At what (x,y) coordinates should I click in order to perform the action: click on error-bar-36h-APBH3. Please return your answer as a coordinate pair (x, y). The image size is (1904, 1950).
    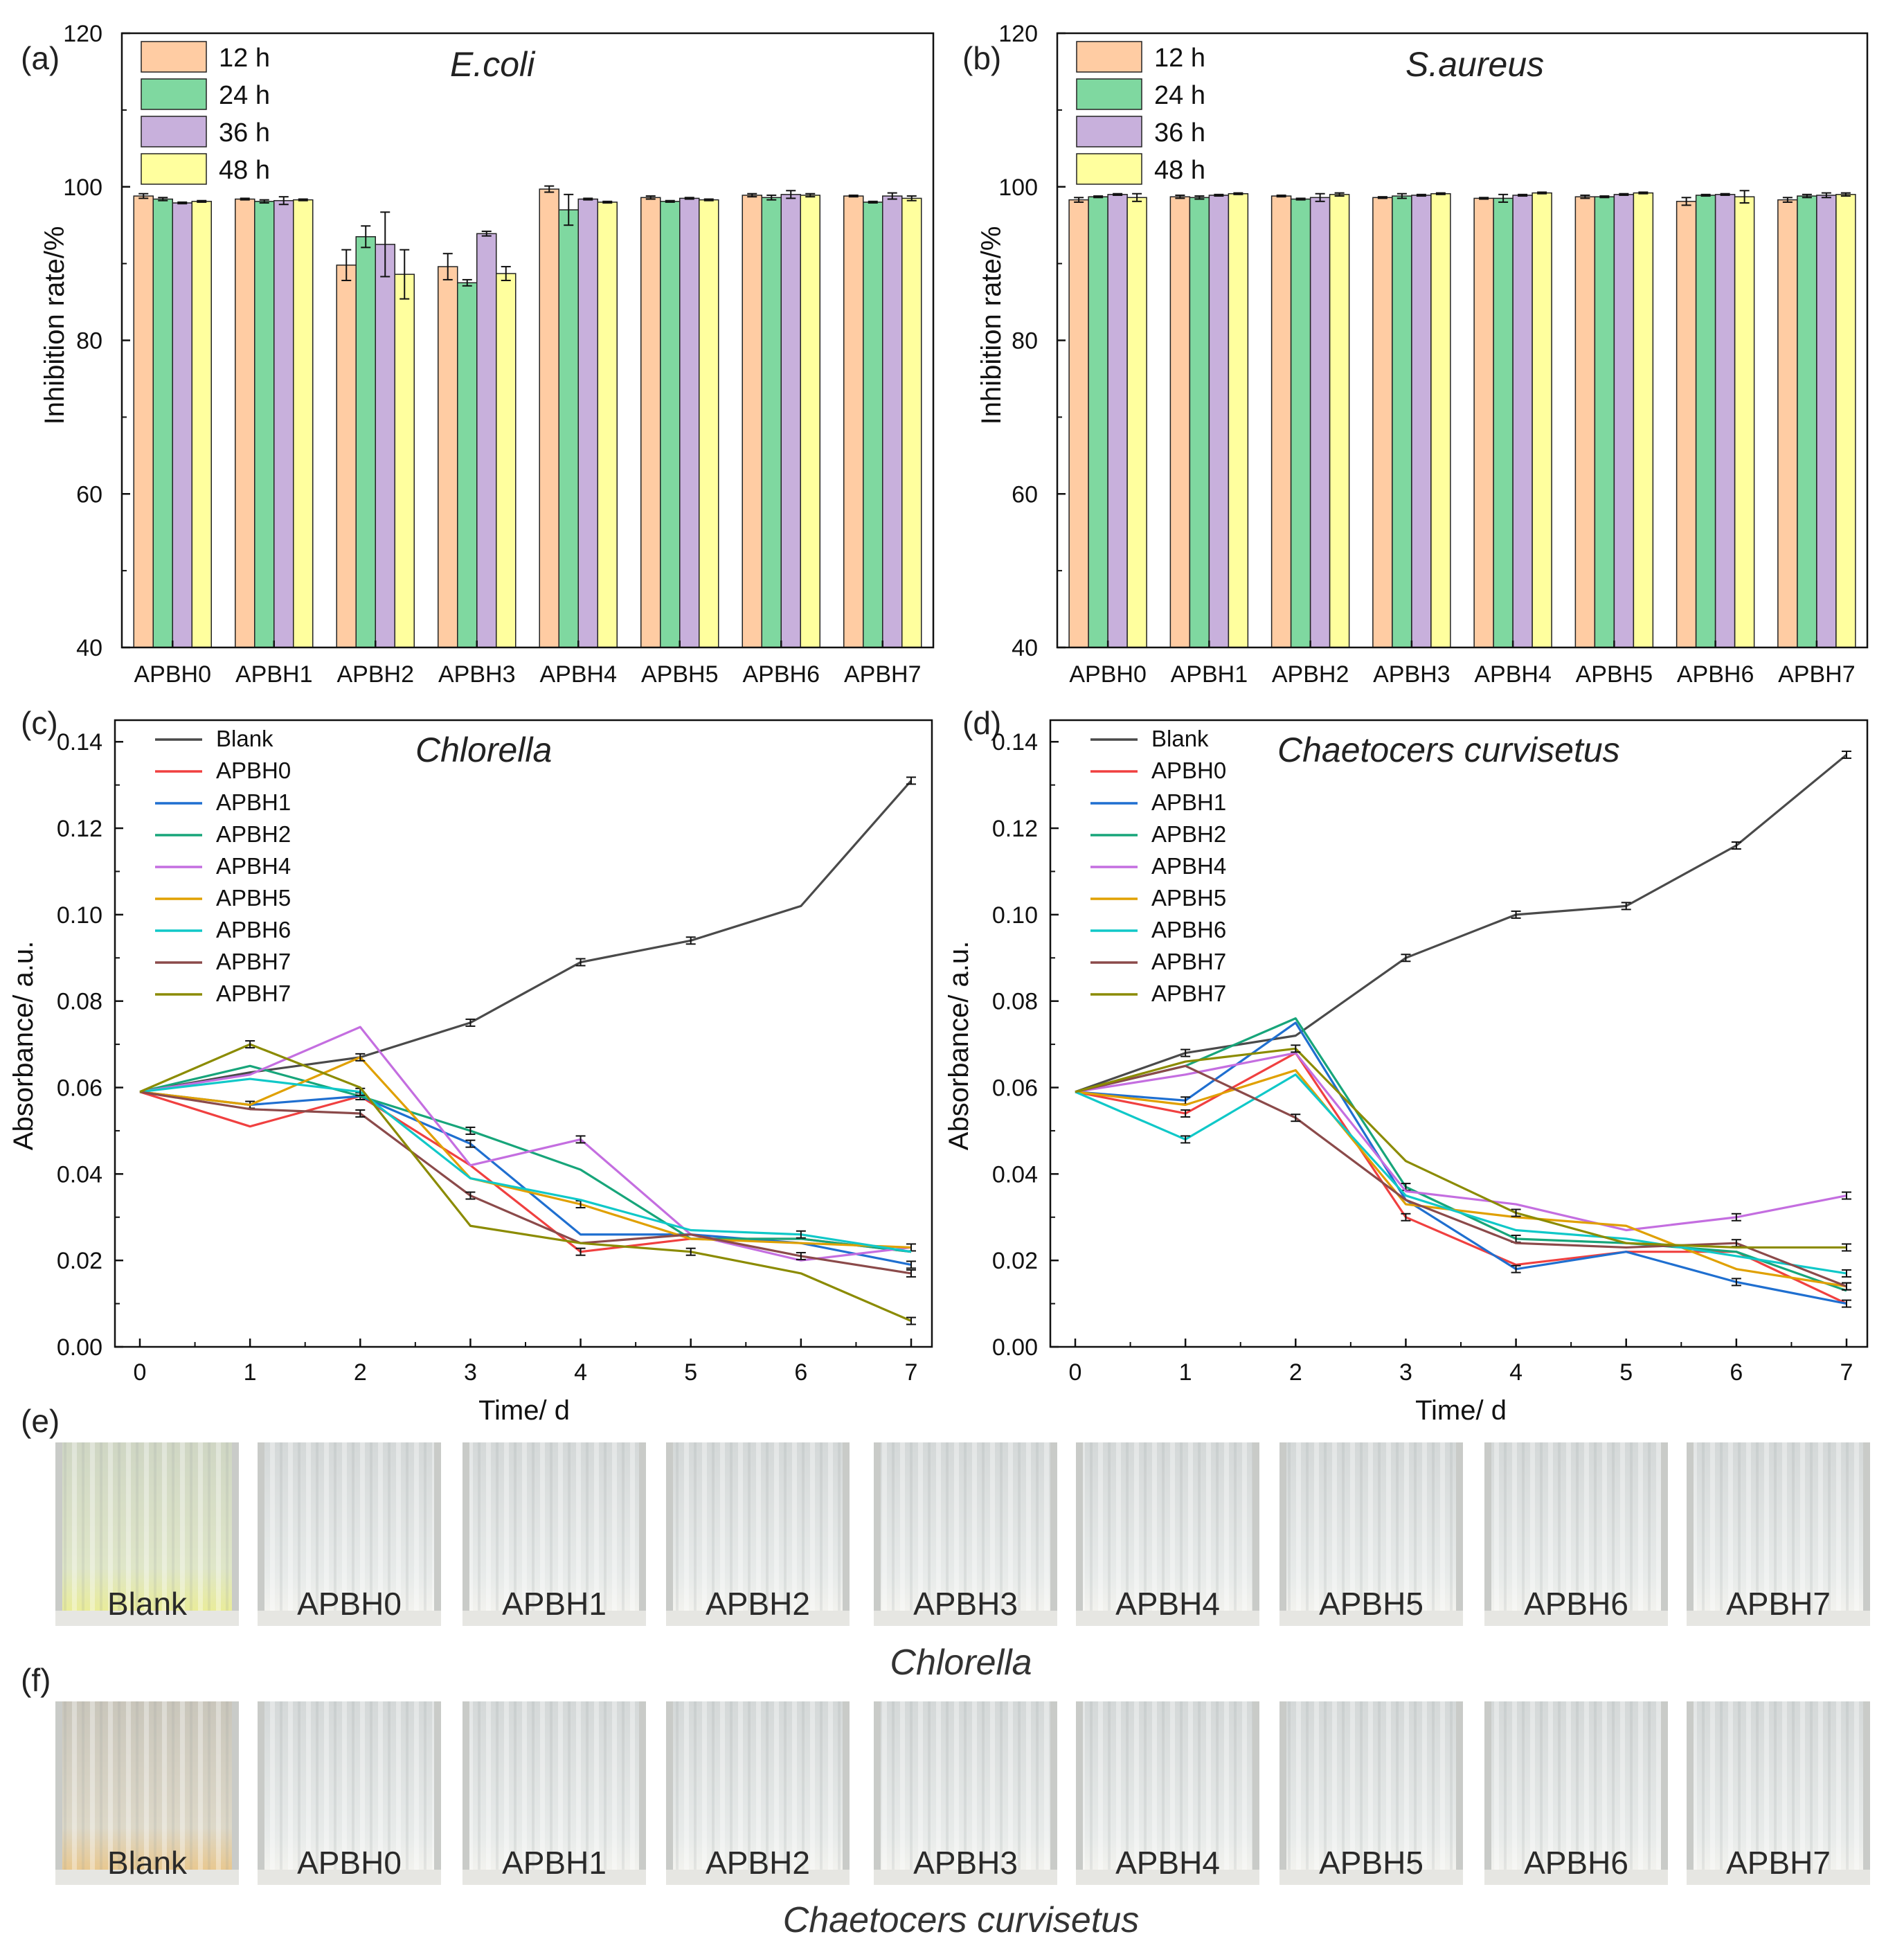
    Looking at the image, I should click on (487, 234).